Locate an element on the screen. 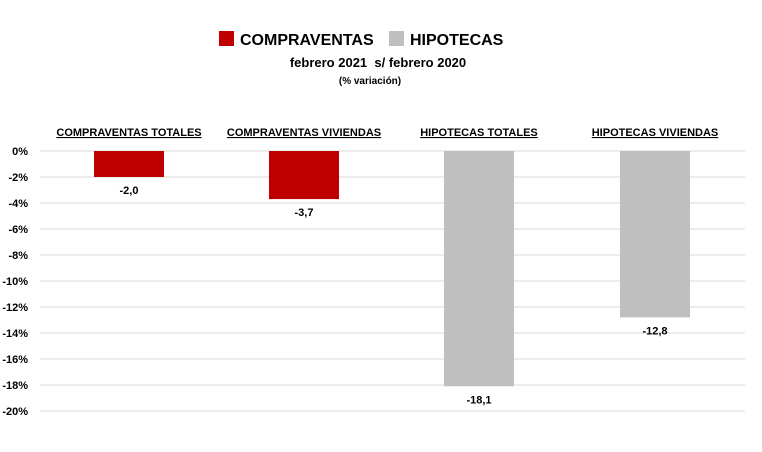 The image size is (762, 452). y-tick-label: -12% is located at coordinates (15, 308).